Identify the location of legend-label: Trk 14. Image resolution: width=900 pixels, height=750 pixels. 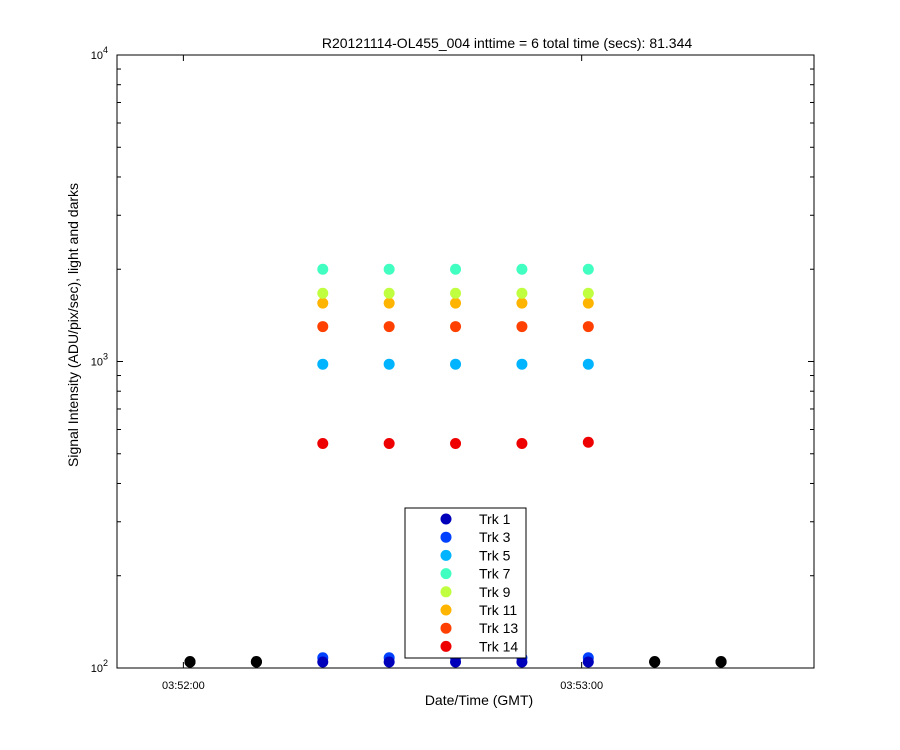
(498, 646).